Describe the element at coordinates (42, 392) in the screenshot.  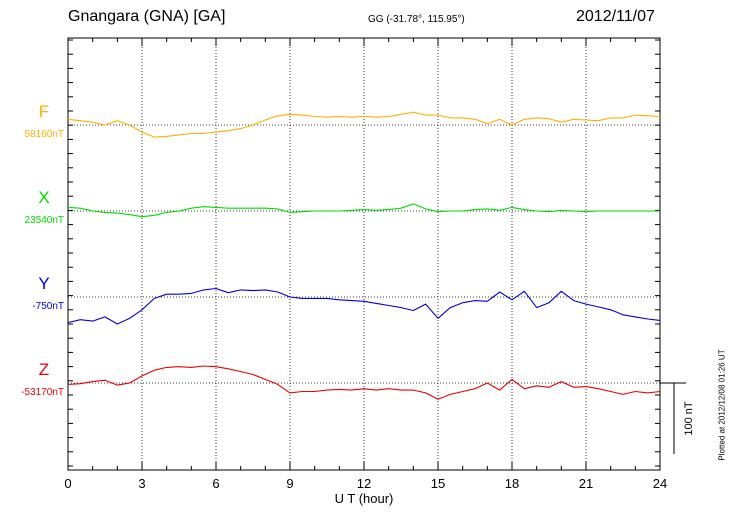
I see `series-baseline-z: -53170nT` at that location.